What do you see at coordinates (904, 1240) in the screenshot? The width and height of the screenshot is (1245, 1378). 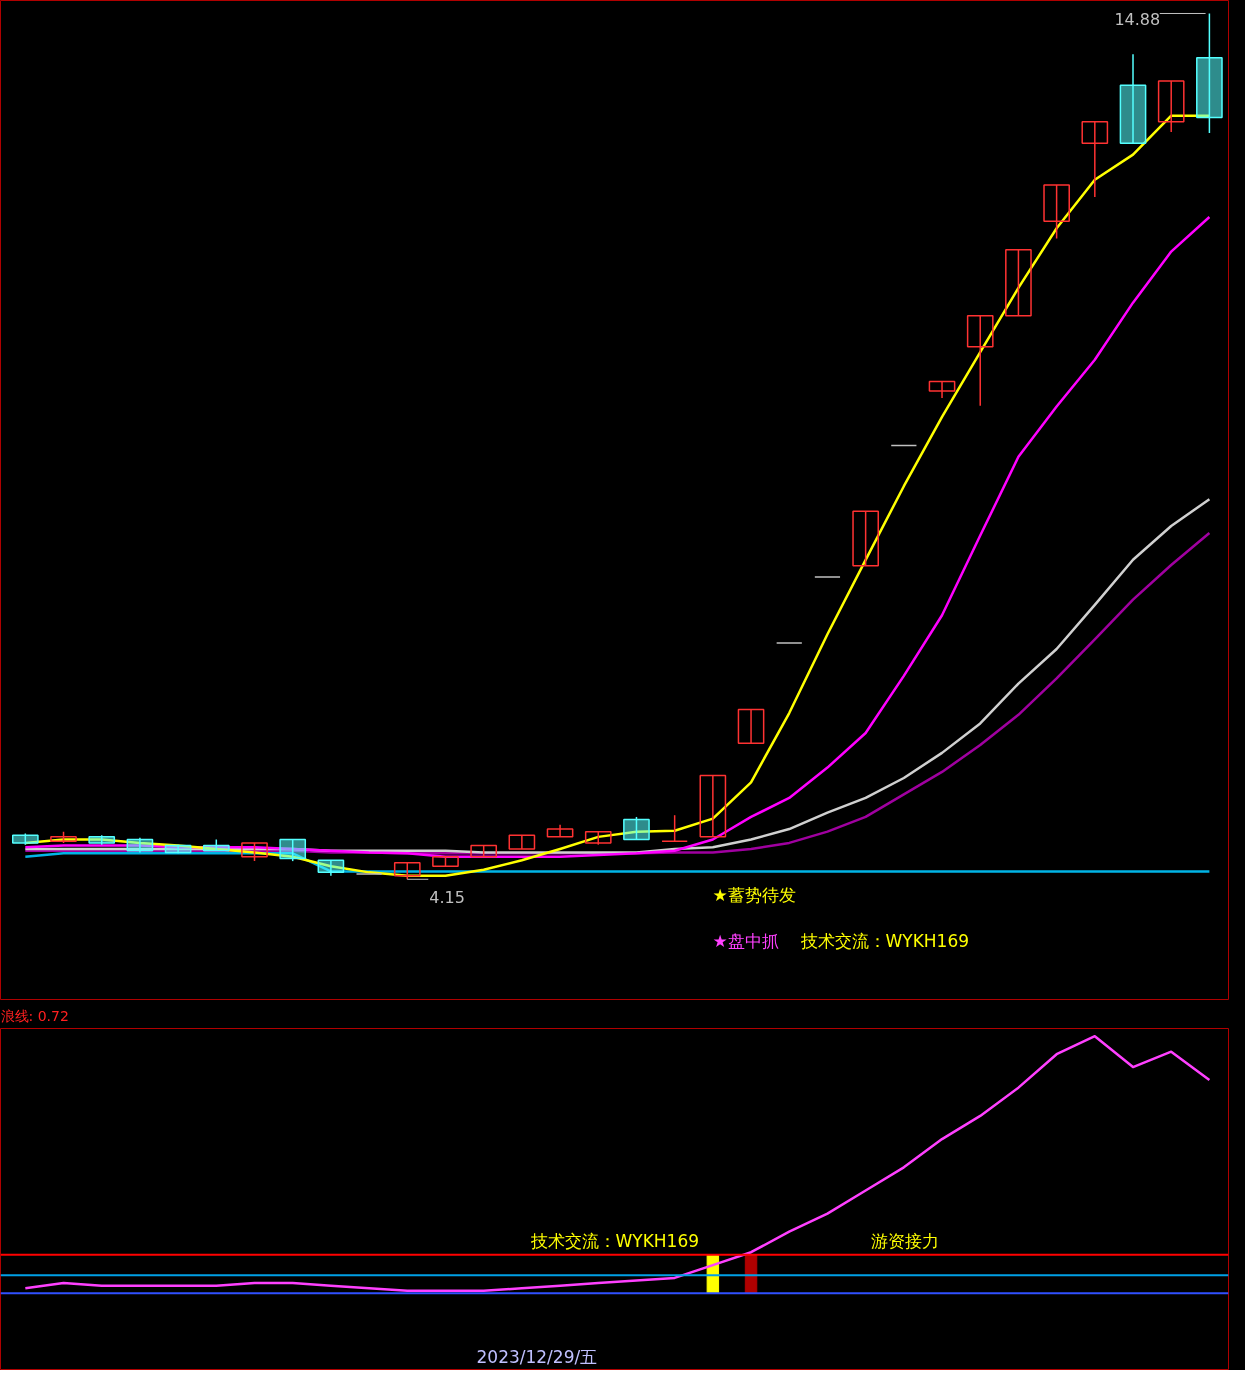 I see `annotation: 游资接力` at bounding box center [904, 1240].